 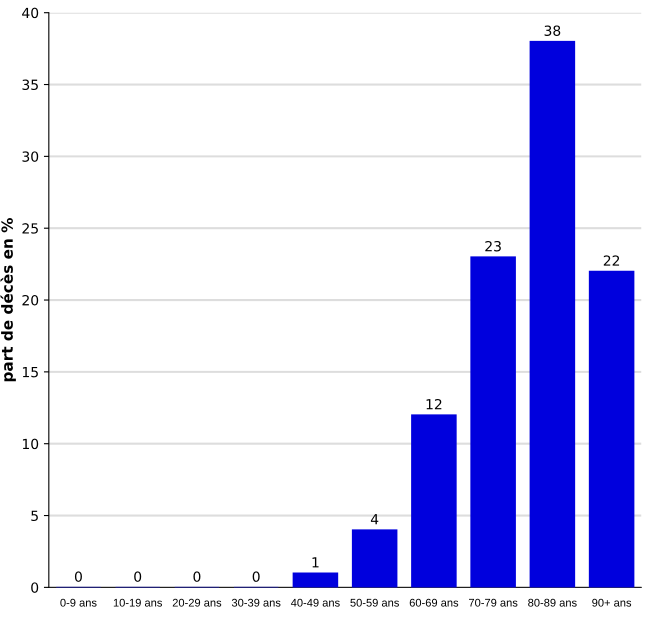 What do you see at coordinates (552, 30) in the screenshot?
I see `data-label: 38` at bounding box center [552, 30].